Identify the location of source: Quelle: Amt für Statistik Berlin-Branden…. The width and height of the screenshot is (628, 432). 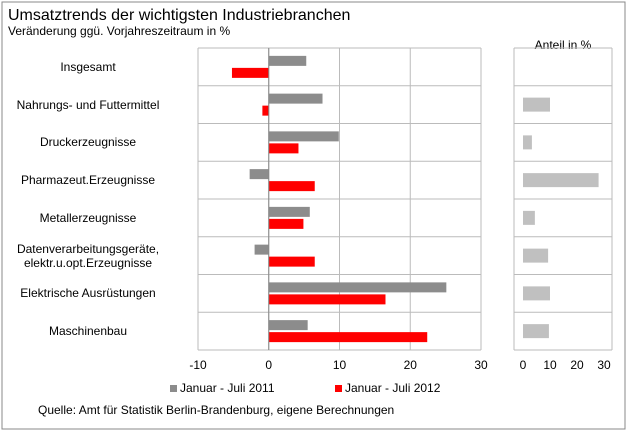
(216, 410).